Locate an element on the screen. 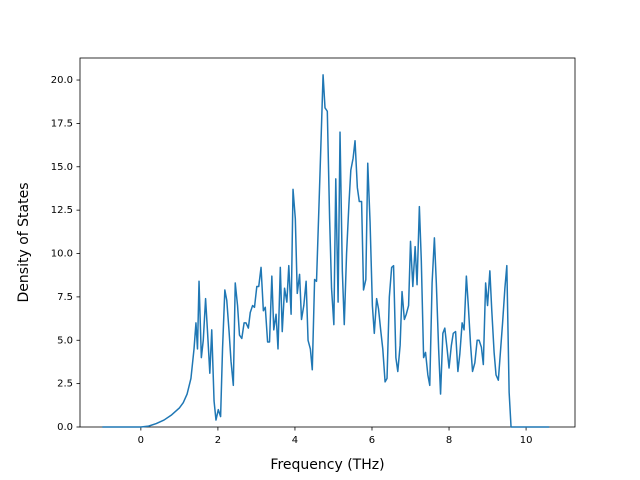 The width and height of the screenshot is (640, 480). y-tick-label: 15.0 is located at coordinates (62, 167).